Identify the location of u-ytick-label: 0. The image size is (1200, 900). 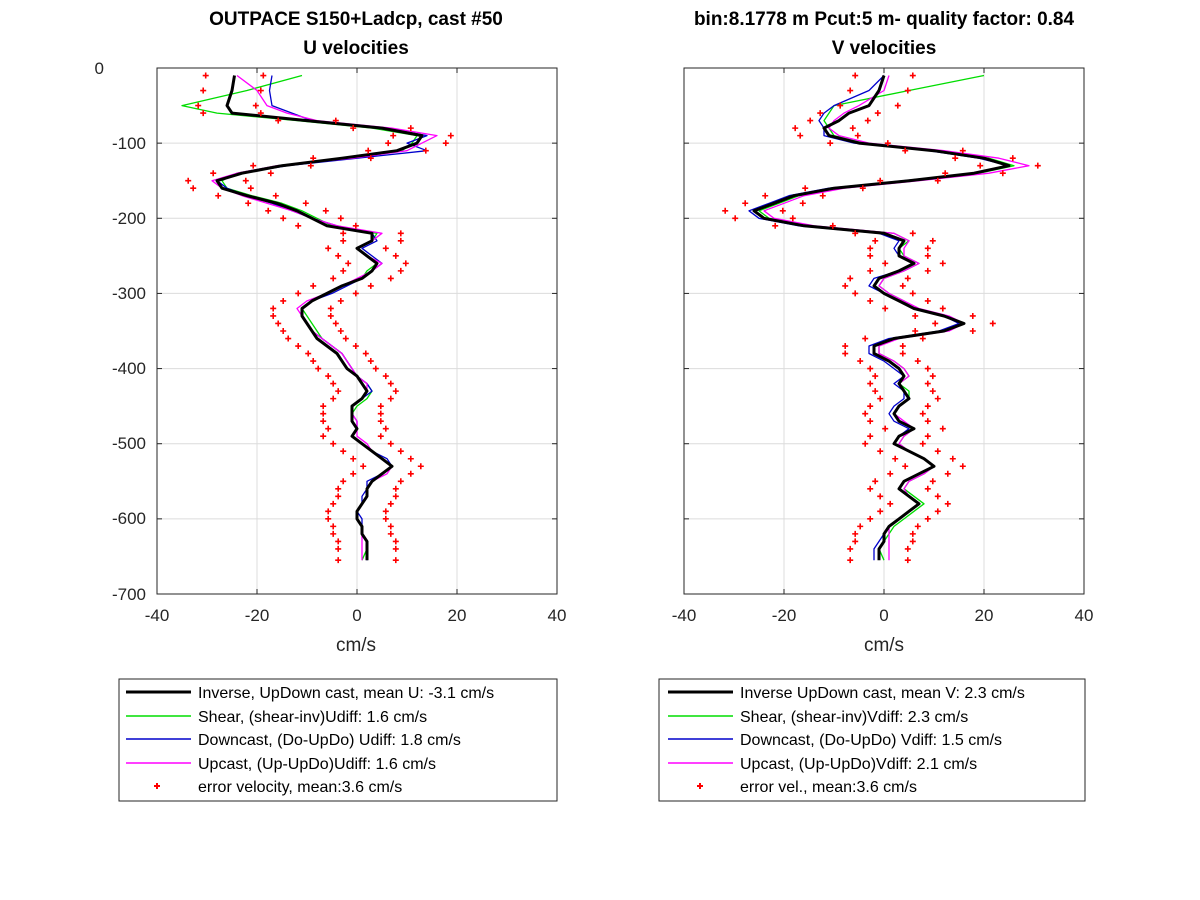
(99, 68).